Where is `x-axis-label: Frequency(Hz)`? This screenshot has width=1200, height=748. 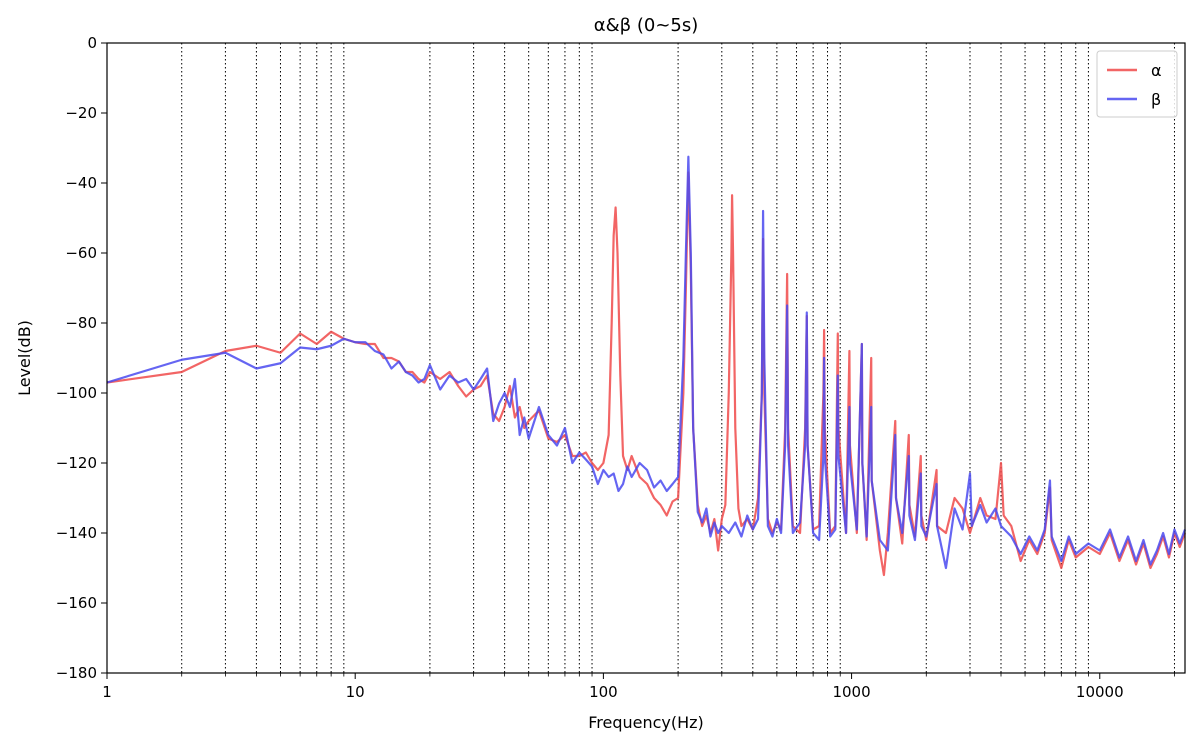
x-axis-label: Frequency(Hz) is located at coordinates (646, 722).